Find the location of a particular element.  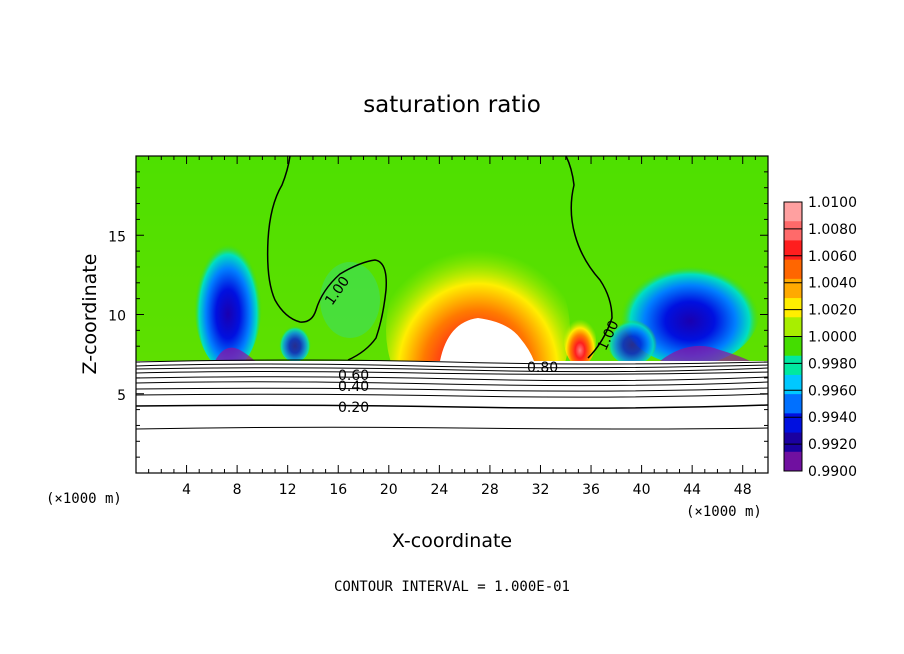

contour-label: 0.60 is located at coordinates (353, 376).